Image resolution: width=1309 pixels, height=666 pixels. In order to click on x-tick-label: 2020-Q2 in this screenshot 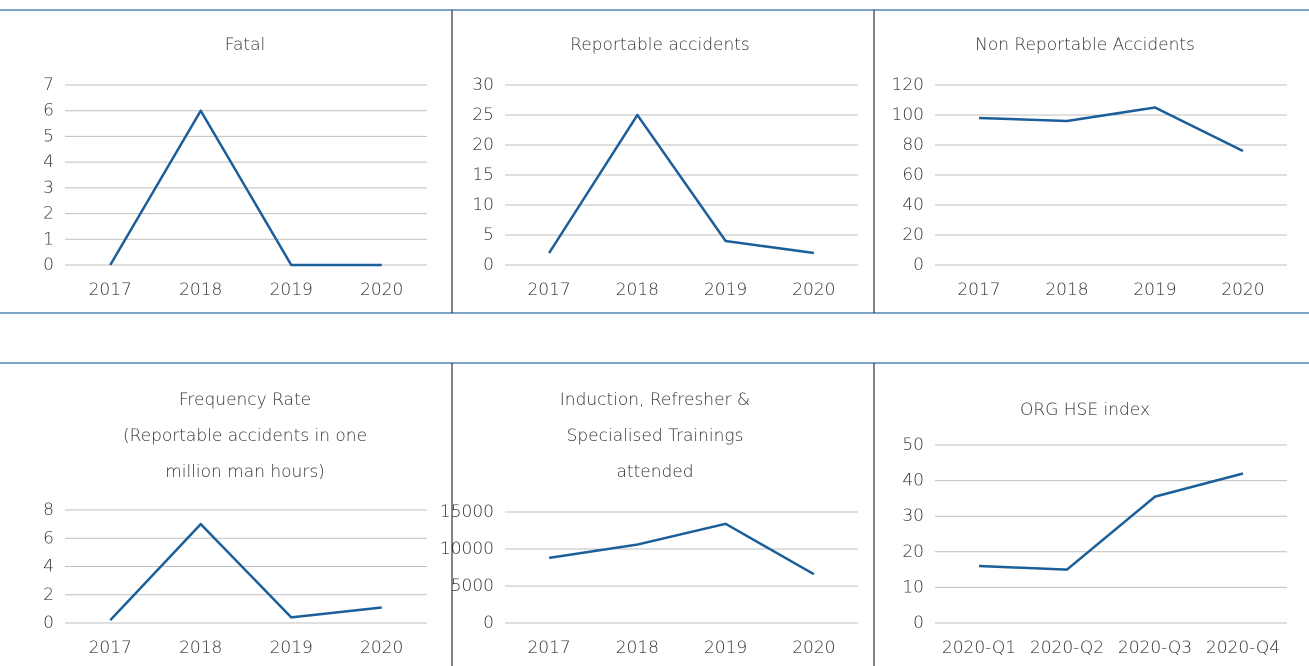, I will do `click(1067, 648)`.